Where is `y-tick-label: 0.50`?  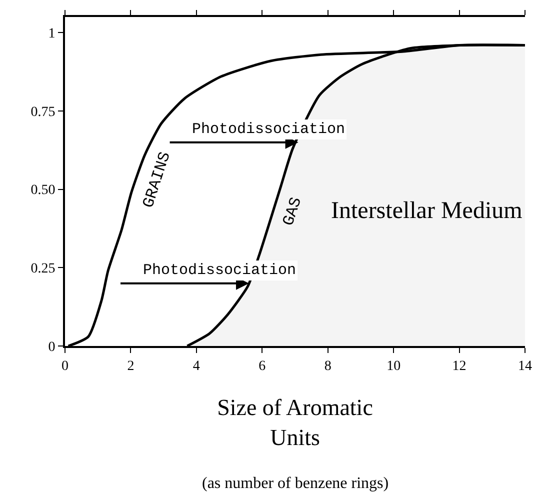
y-tick-label: 0.50 is located at coordinates (43, 190).